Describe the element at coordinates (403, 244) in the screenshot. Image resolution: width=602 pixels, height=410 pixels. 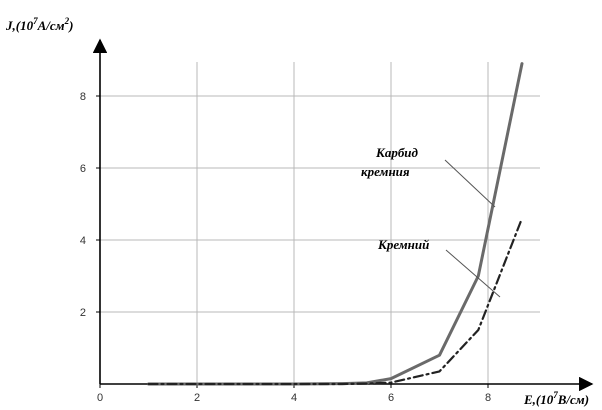
I see `series-label-si: Кремний` at that location.